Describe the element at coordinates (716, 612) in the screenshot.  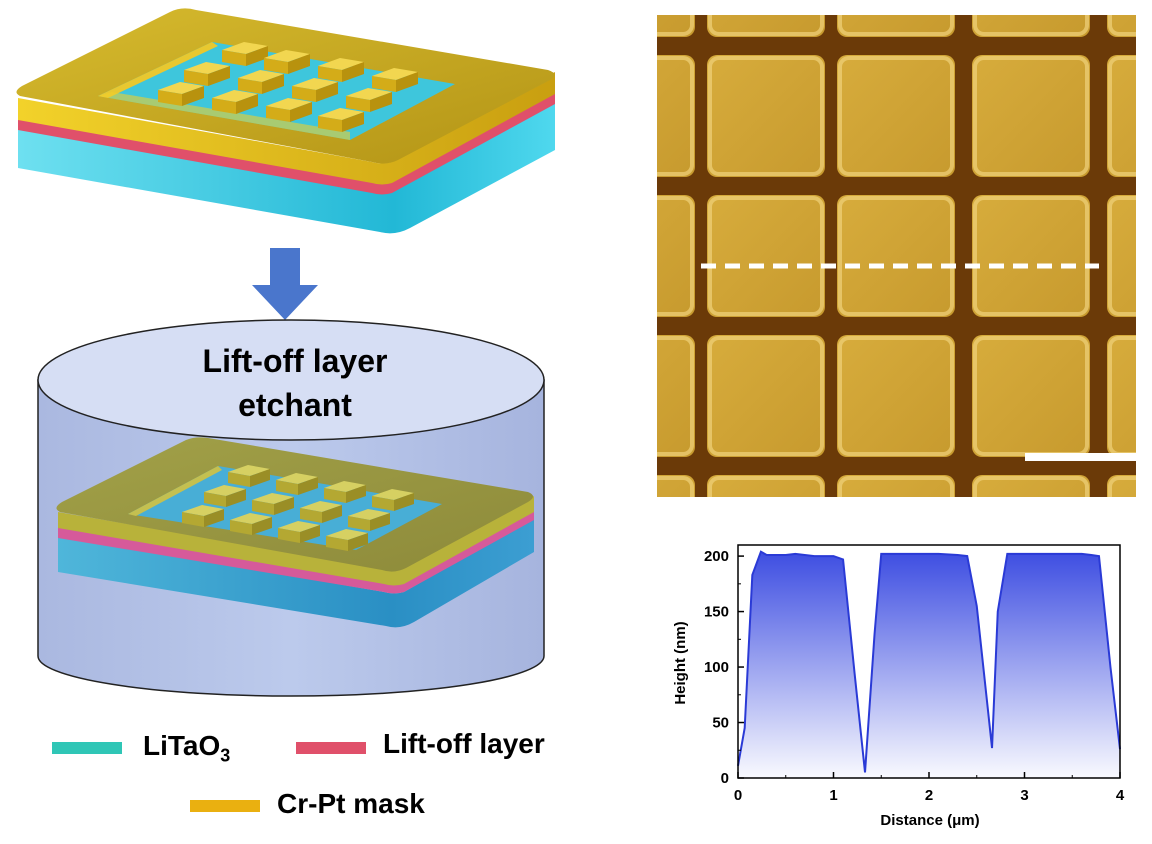
I see `y-tick-label: 150` at that location.